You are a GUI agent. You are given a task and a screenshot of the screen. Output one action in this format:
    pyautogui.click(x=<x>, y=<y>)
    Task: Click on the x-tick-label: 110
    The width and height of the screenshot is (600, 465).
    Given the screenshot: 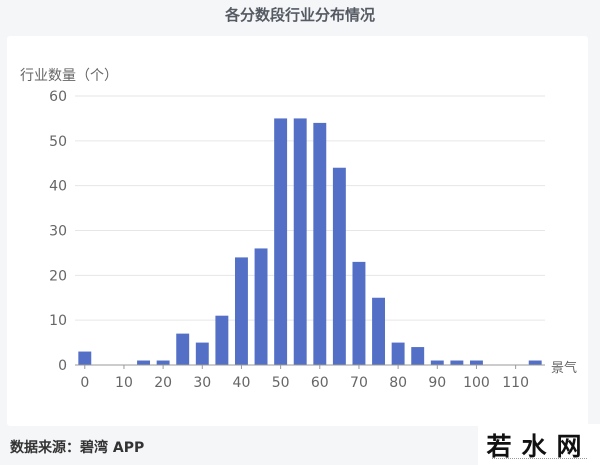 What is the action you would take?
    pyautogui.click(x=515, y=383)
    